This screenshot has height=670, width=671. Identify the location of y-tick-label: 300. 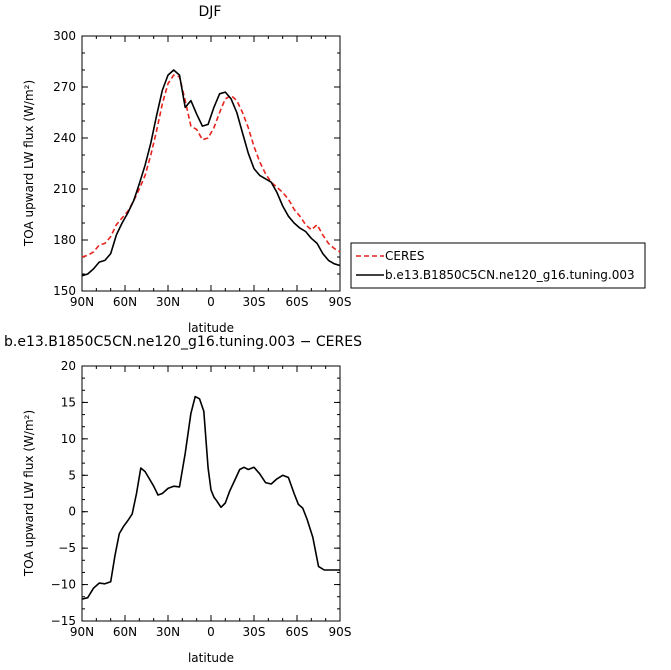
(64, 36).